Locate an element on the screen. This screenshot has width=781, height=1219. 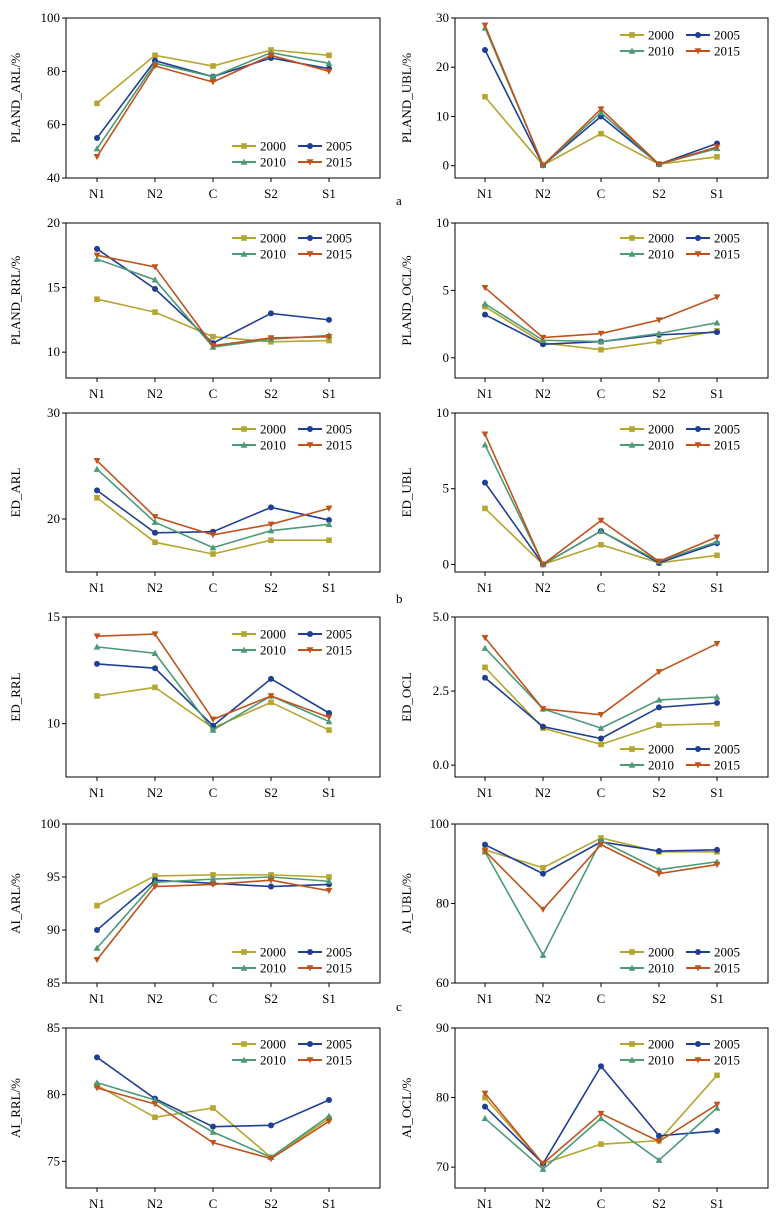
chart-panel-8: 0.0 2.5 5.0 N1 N2 C S2 S1 ED_OCL 2000 2005 2010 2015 is located at coordinates (584, 704).